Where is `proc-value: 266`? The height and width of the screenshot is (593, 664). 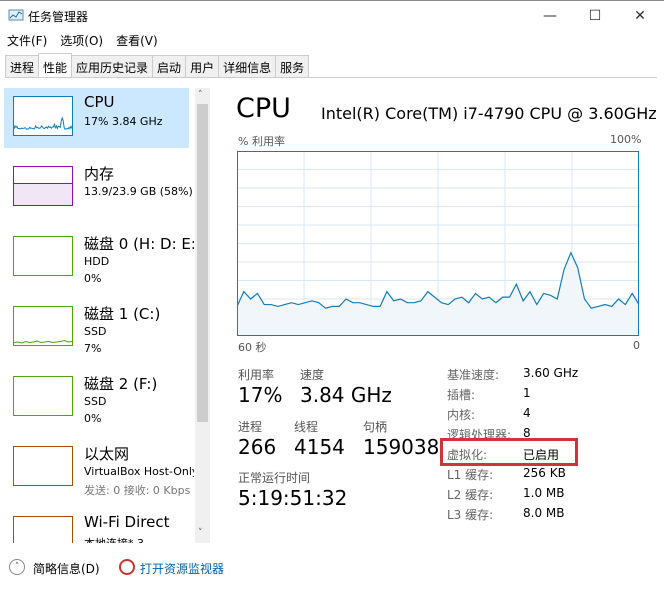 proc-value: 266 is located at coordinates (257, 447).